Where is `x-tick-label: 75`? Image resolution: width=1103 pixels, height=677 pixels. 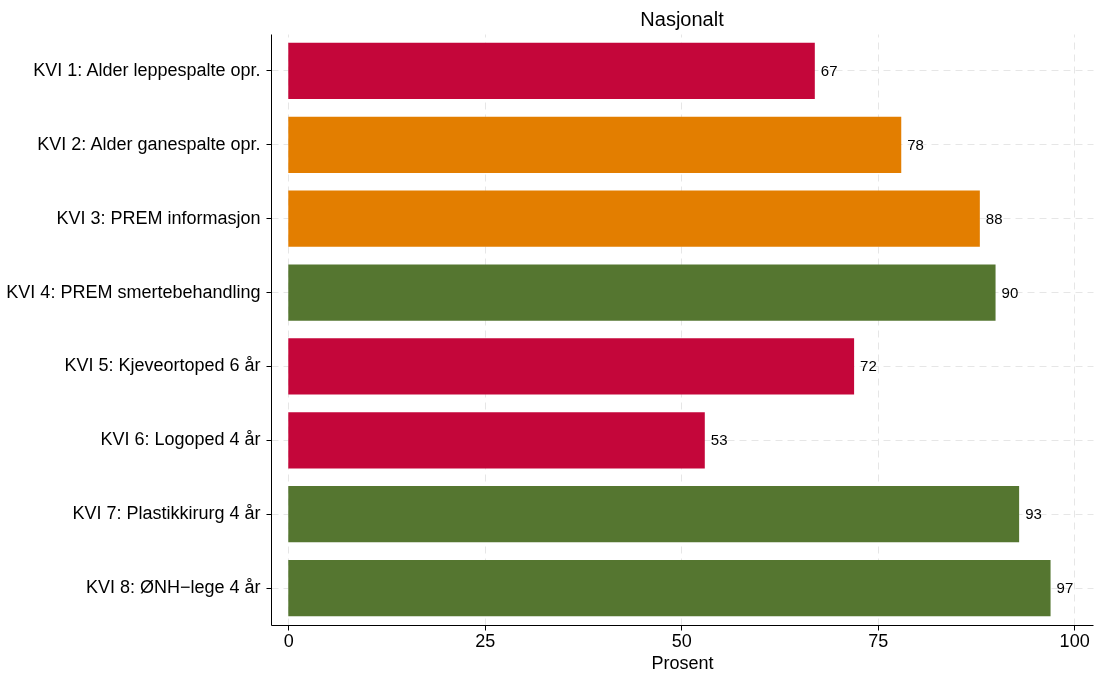 x-tick-label: 75 is located at coordinates (878, 640).